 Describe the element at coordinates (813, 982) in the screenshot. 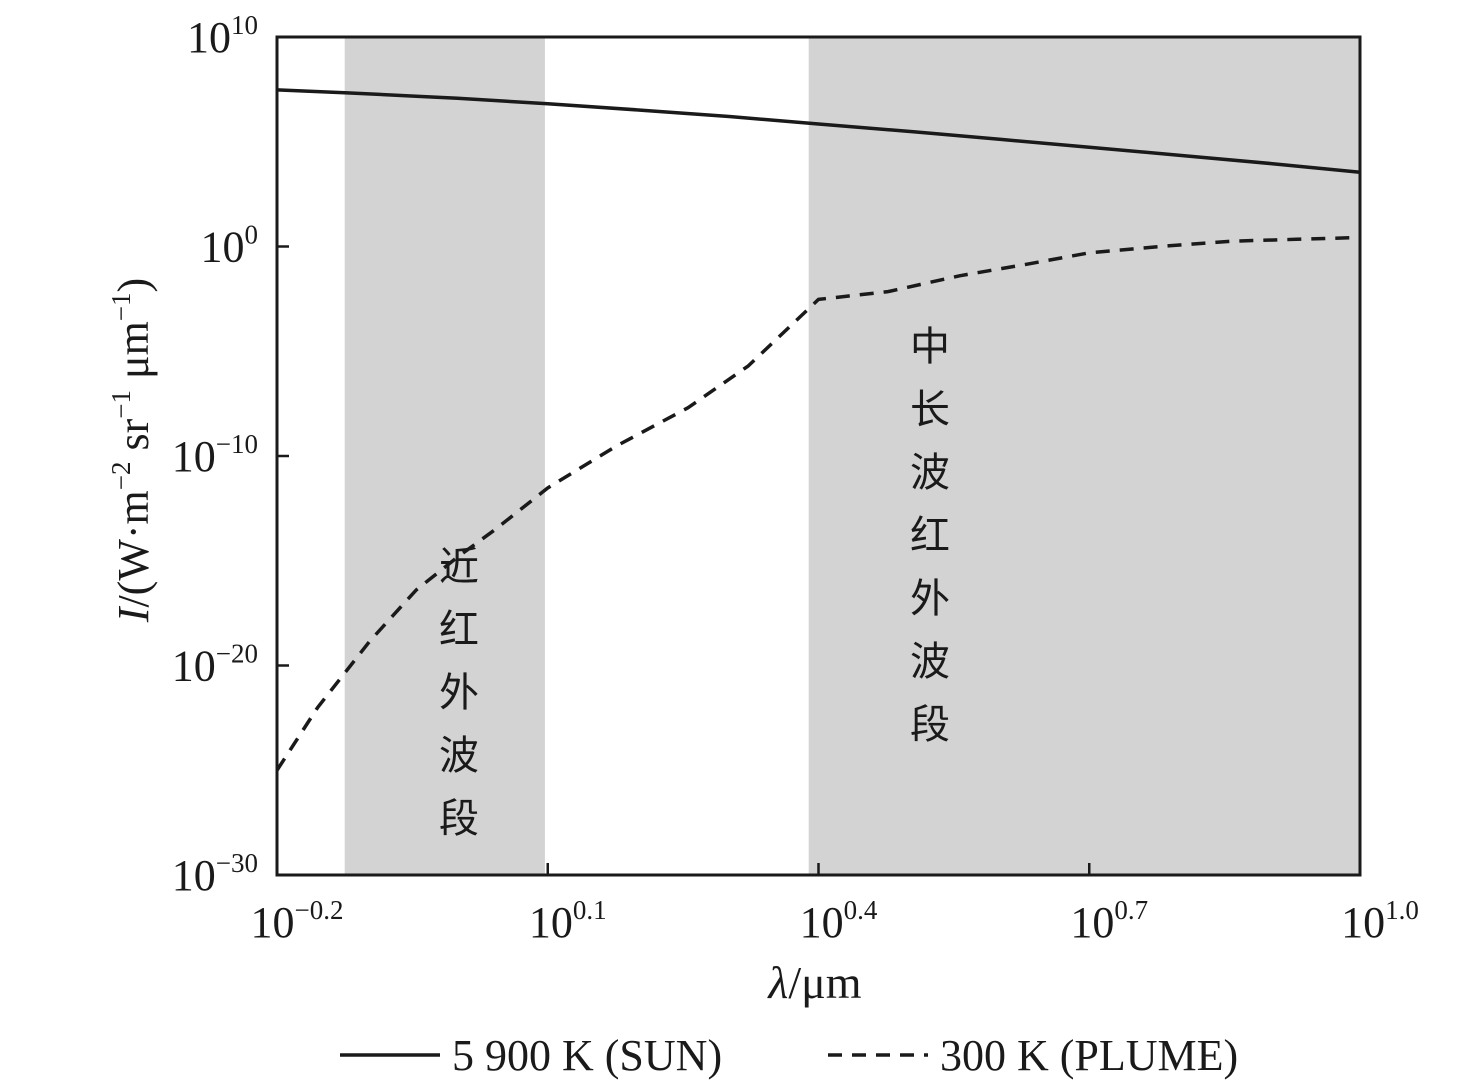

I see `x-axis-label: λ/μm` at that location.